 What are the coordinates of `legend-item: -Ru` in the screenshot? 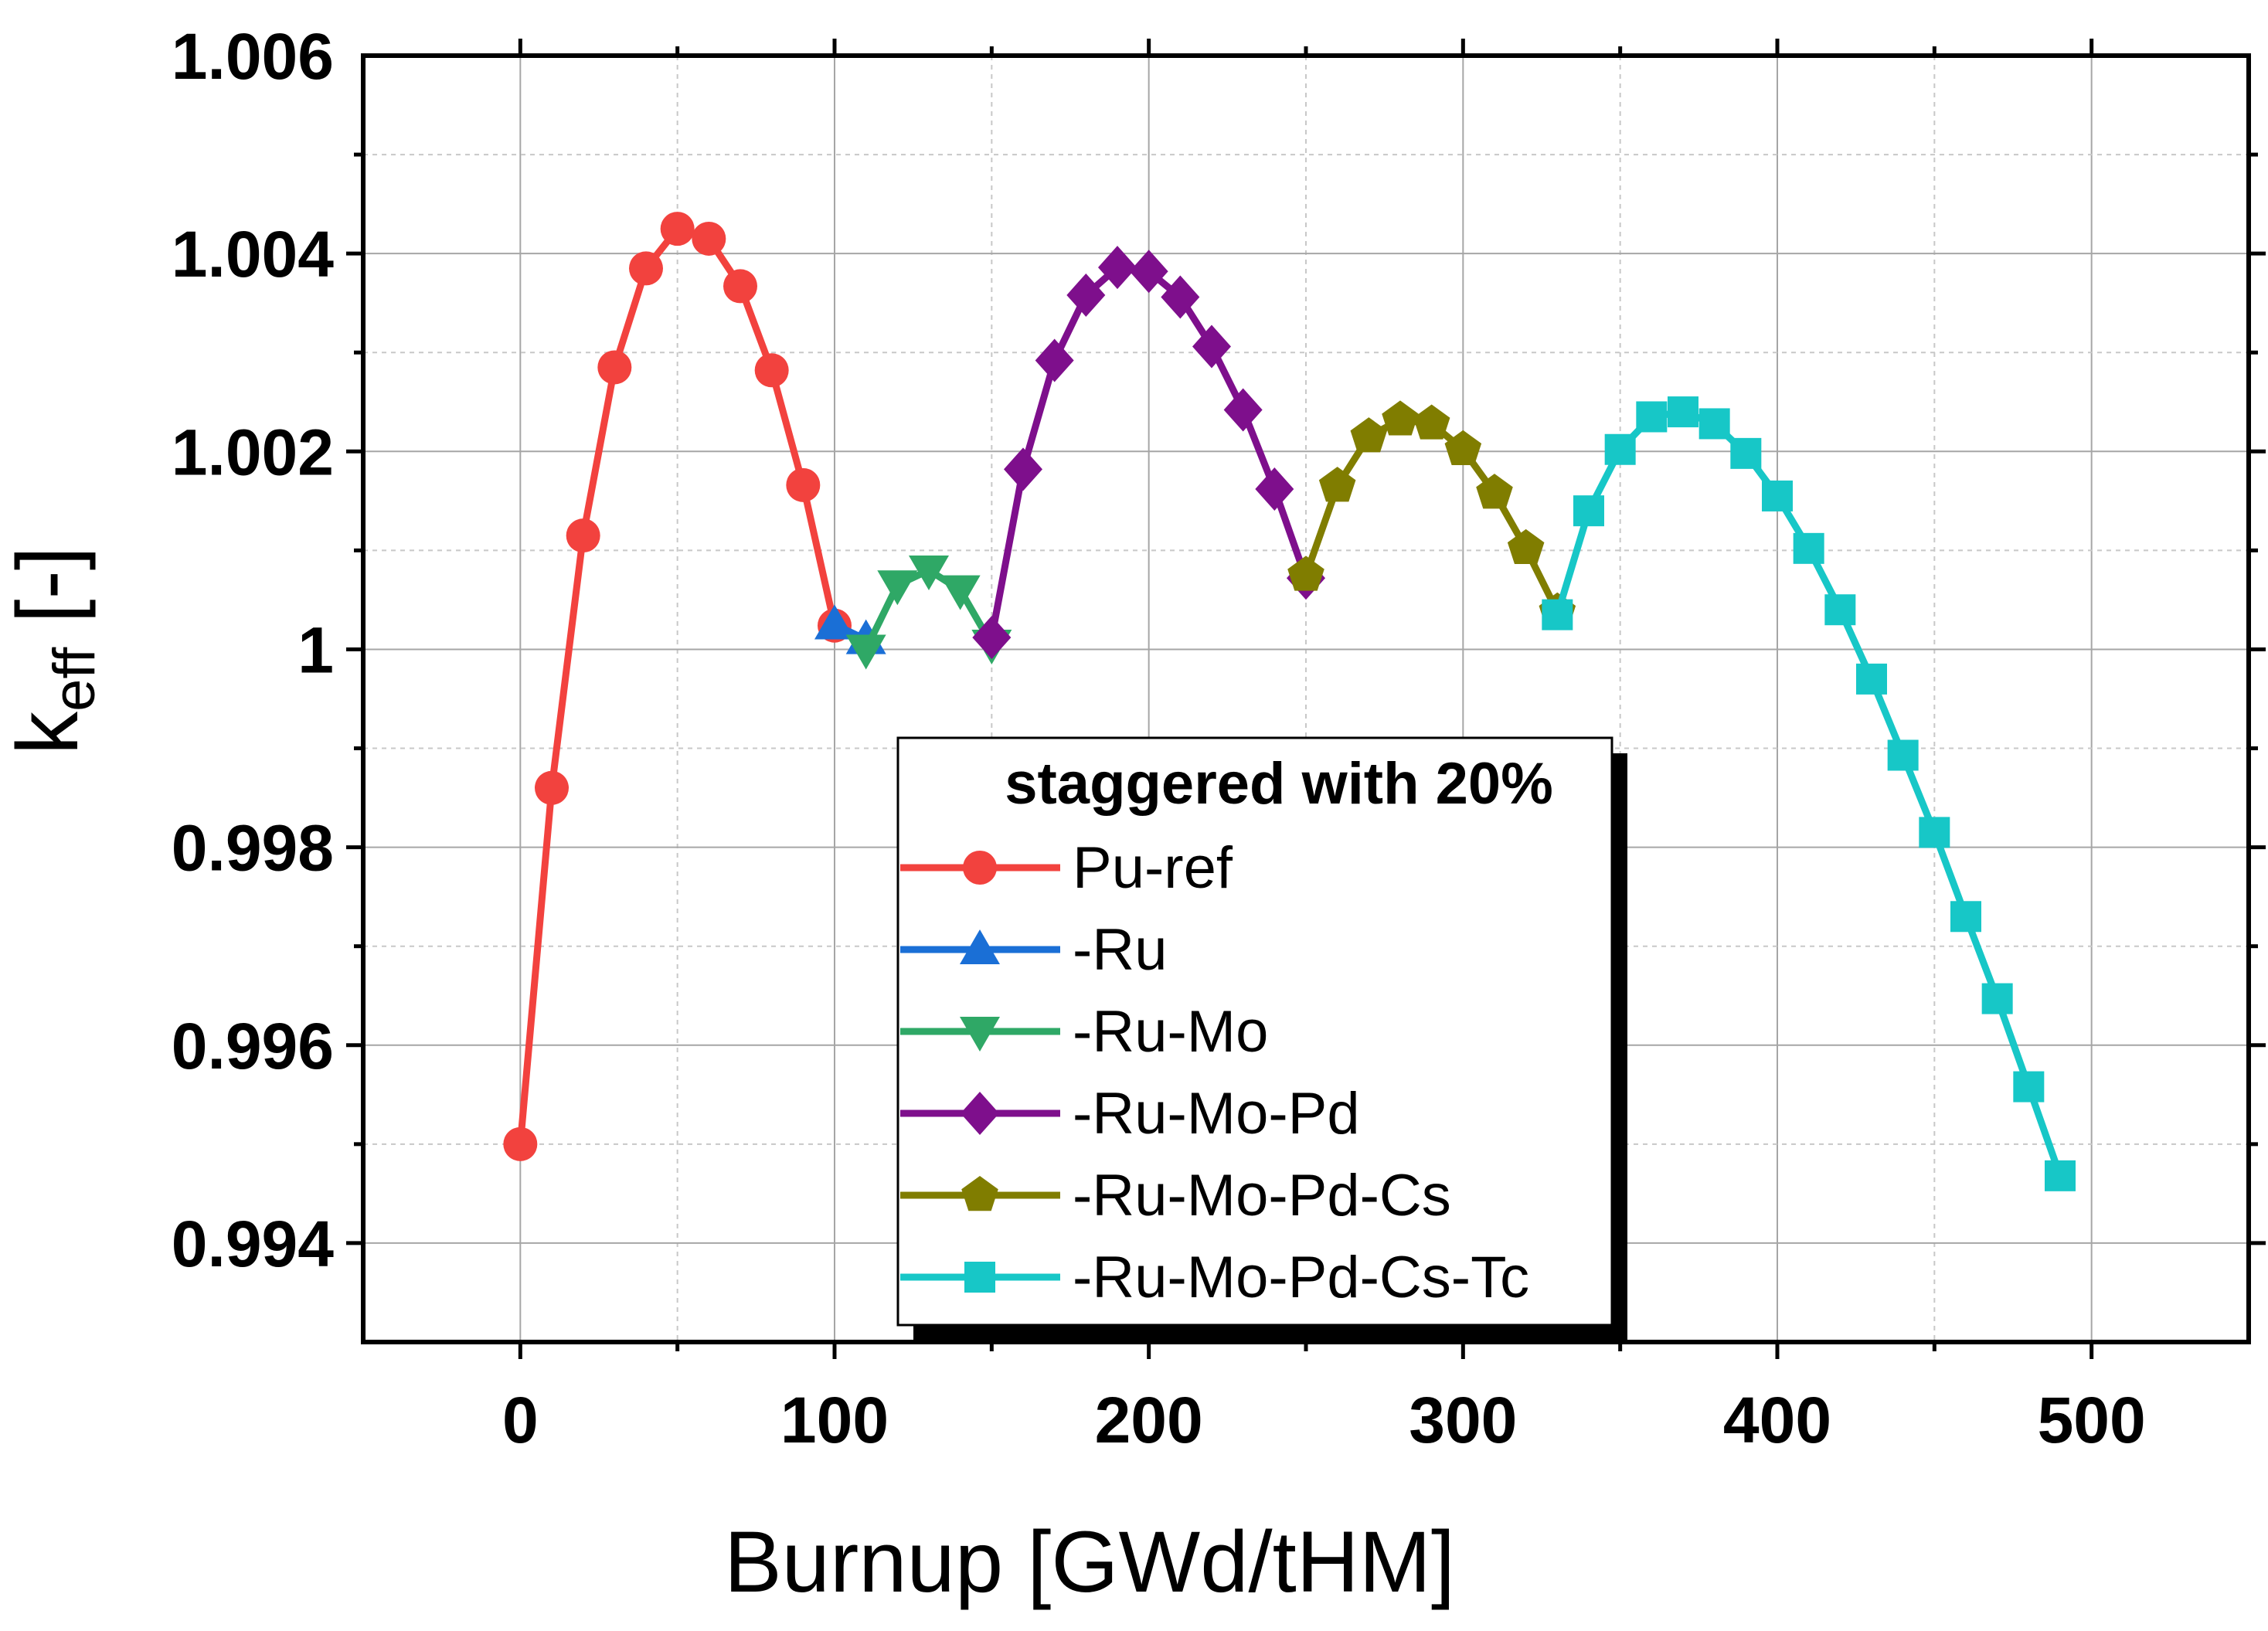 It's located at (1033, 950).